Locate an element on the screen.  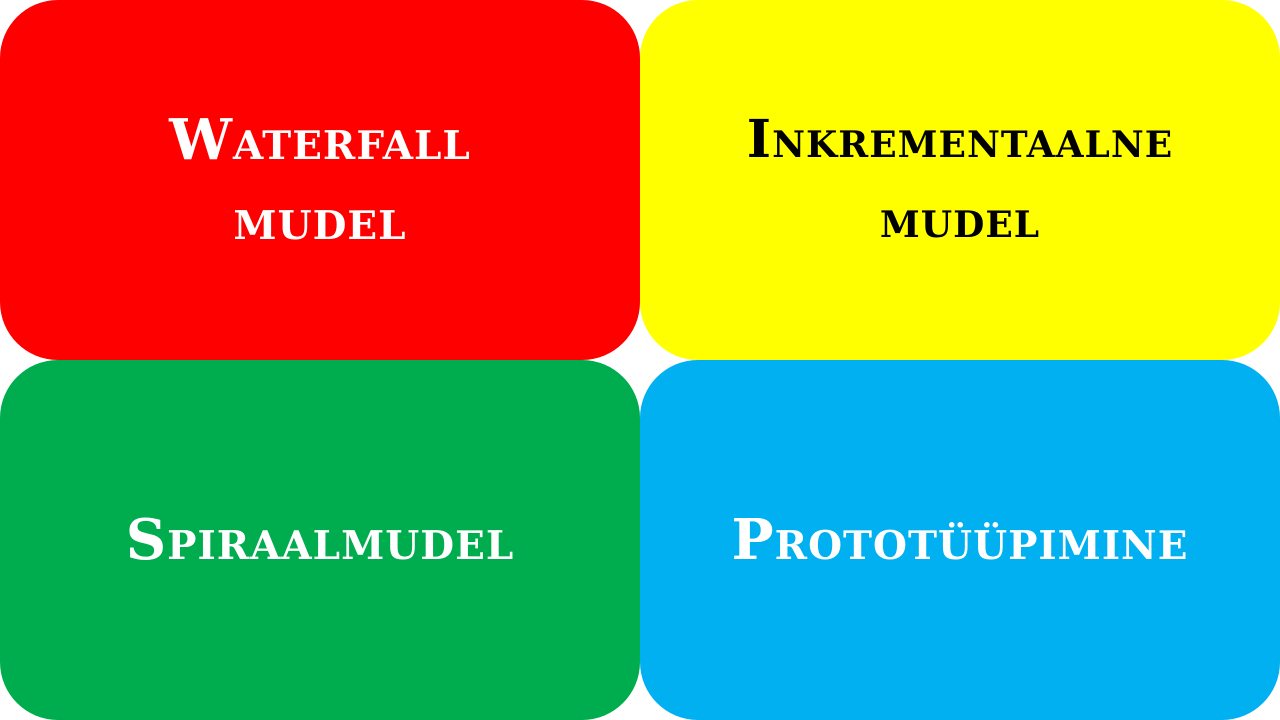
tile-label-waterfall: Waterfall mudel is located at coordinates (320, 180).